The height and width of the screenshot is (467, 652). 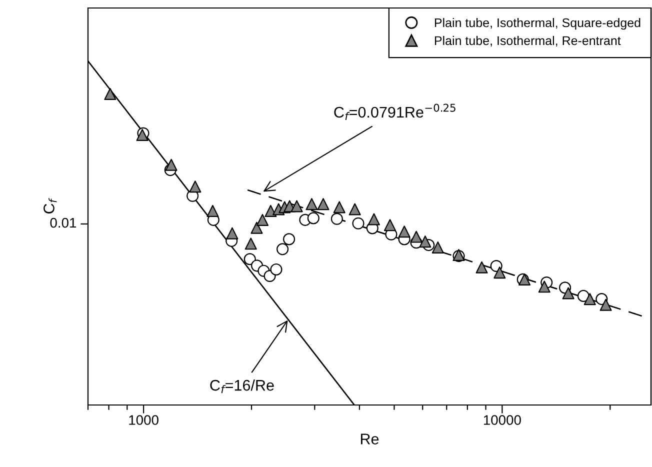 I want to click on annotation: C$_{f}$=16/Re, so click(x=242, y=386).